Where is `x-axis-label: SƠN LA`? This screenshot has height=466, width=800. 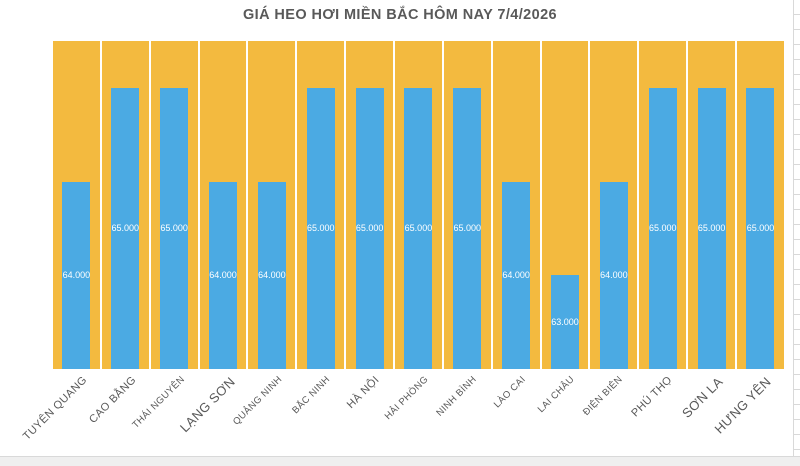
x-axis-label: SƠN LA is located at coordinates (702, 397).